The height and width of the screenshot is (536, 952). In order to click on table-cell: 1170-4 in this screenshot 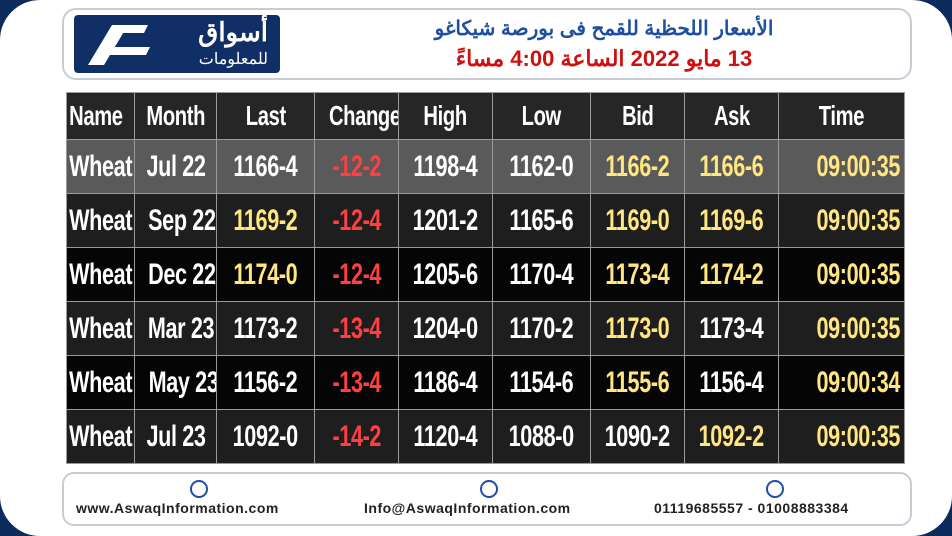, I will do `click(541, 274)`.